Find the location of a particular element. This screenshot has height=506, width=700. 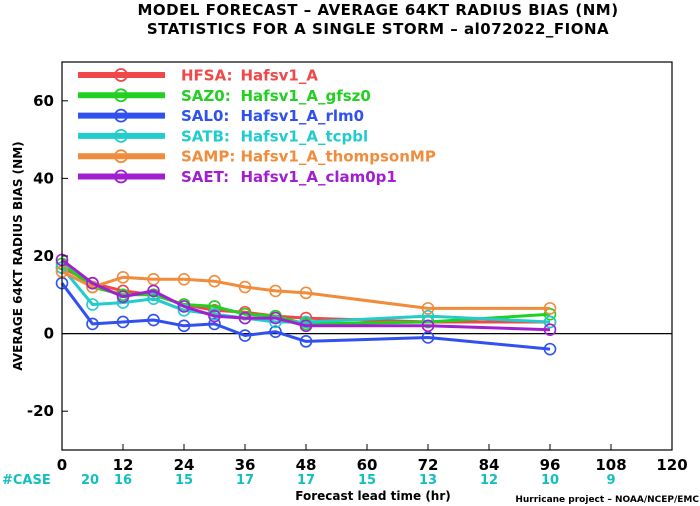

y-tick-label: 20 is located at coordinates (43, 256).